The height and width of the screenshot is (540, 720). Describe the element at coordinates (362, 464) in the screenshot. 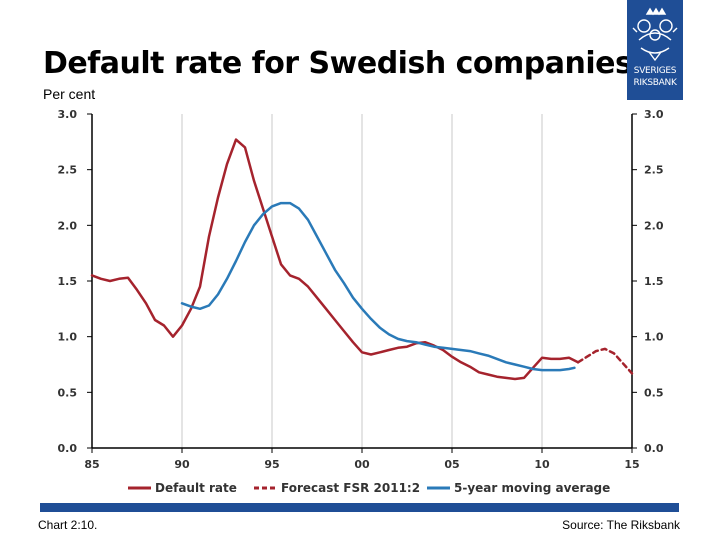

I see `x-tick-label: 00` at that location.